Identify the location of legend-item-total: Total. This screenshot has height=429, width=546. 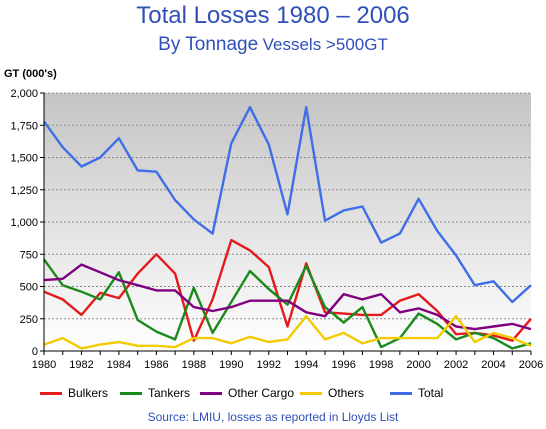
(416, 393).